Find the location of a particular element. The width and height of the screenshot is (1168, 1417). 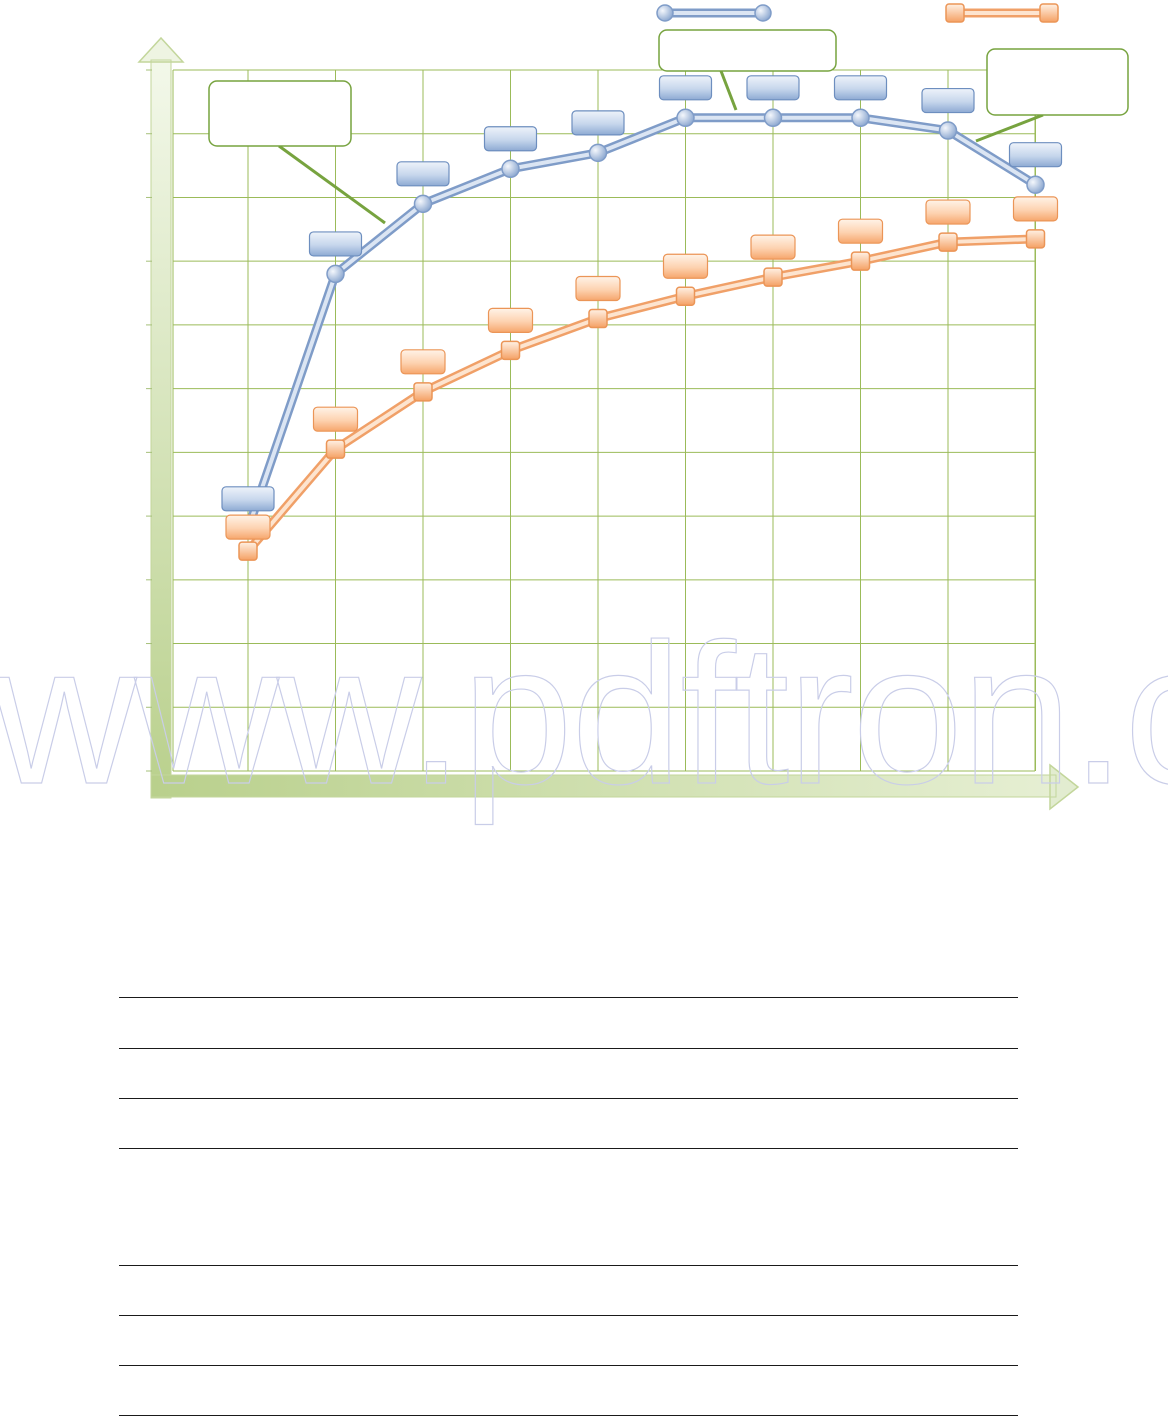

y-axis is located at coordinates (161, 417).